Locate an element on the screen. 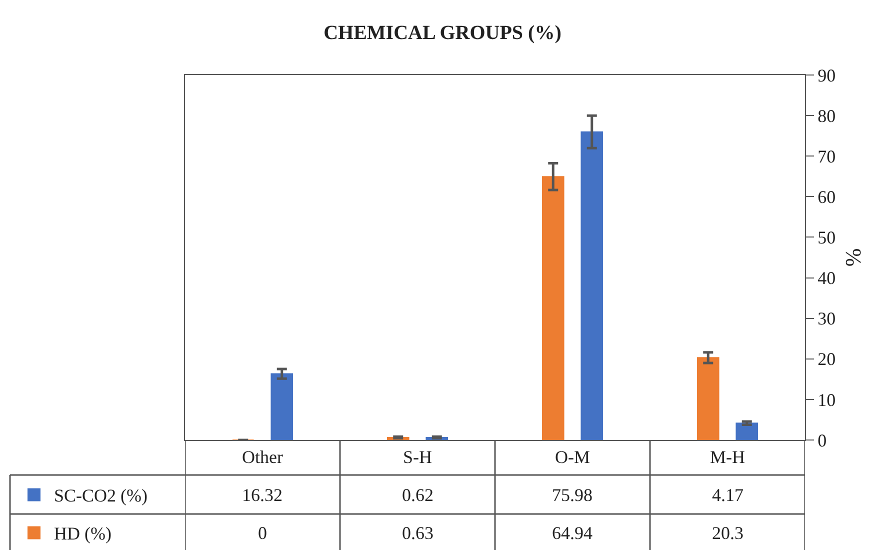 This screenshot has width=885, height=550. legend-label: SC-CO2 (%) is located at coordinates (101, 496).